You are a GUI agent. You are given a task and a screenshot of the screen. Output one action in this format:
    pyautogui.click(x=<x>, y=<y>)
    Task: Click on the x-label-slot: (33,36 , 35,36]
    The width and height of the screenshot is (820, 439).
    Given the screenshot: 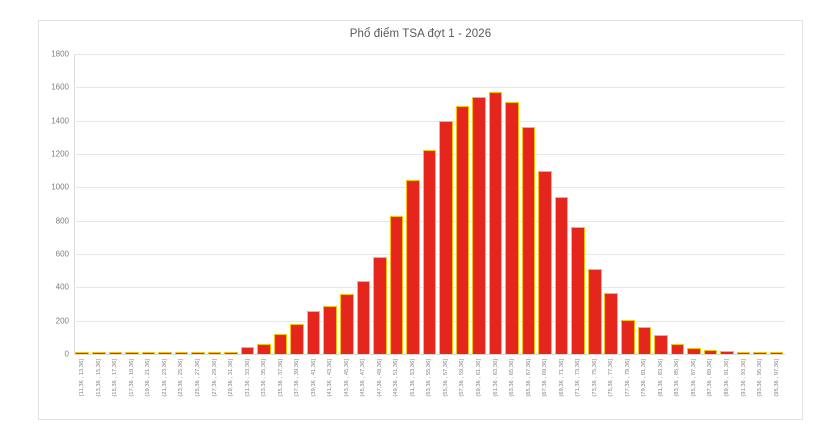 What is the action you would take?
    pyautogui.click(x=264, y=387)
    